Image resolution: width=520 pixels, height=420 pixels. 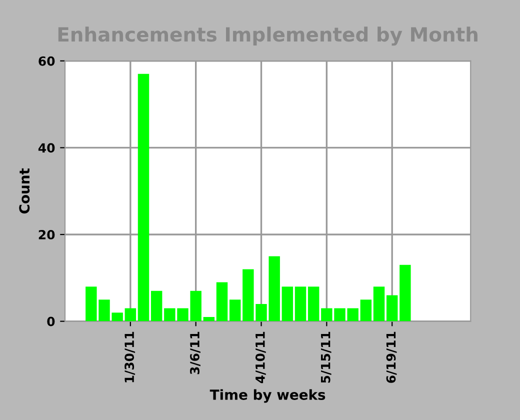 What do you see at coordinates (51, 321) in the screenshot?
I see `y-tick-label: 0` at bounding box center [51, 321].